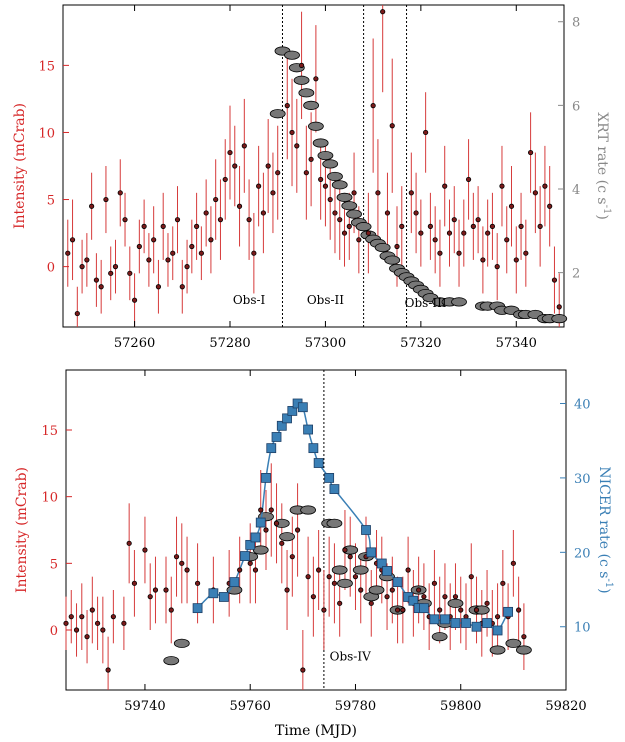 This screenshot has height=742, width=625. What do you see at coordinates (576, 274) in the screenshot?
I see `y-right-tick-label: 2` at bounding box center [576, 274].